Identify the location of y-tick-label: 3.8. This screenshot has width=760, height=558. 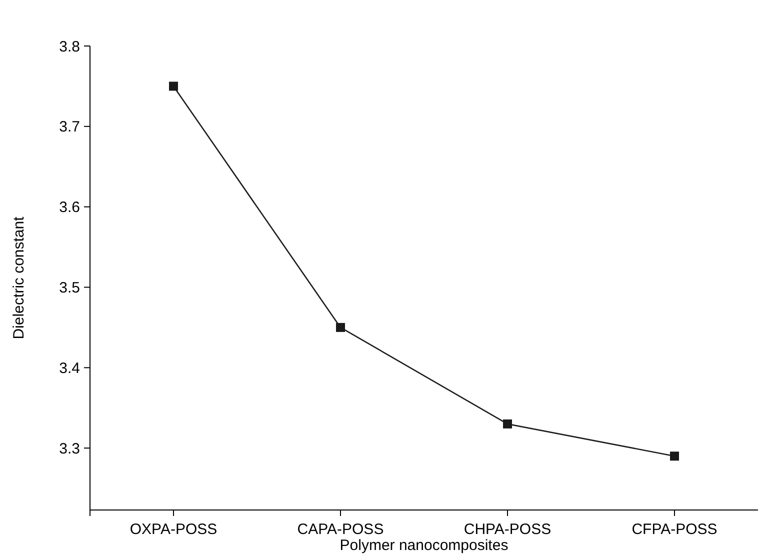
(69, 47).